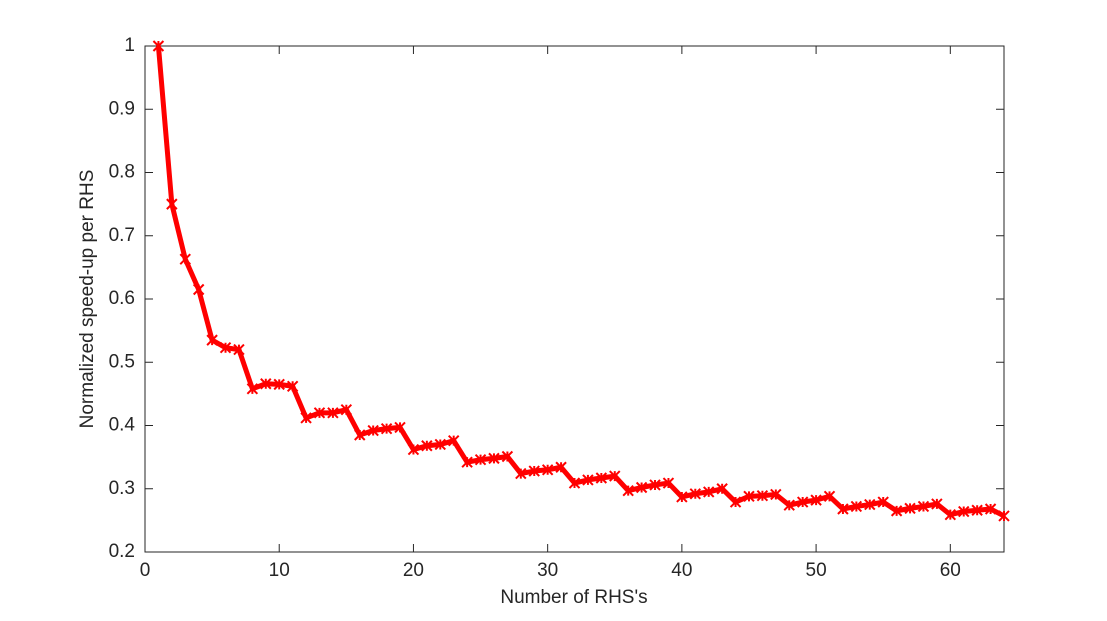 Image resolution: width=1107 pixels, height=621 pixels. I want to click on y-tick-label: 0.9, so click(122, 108).